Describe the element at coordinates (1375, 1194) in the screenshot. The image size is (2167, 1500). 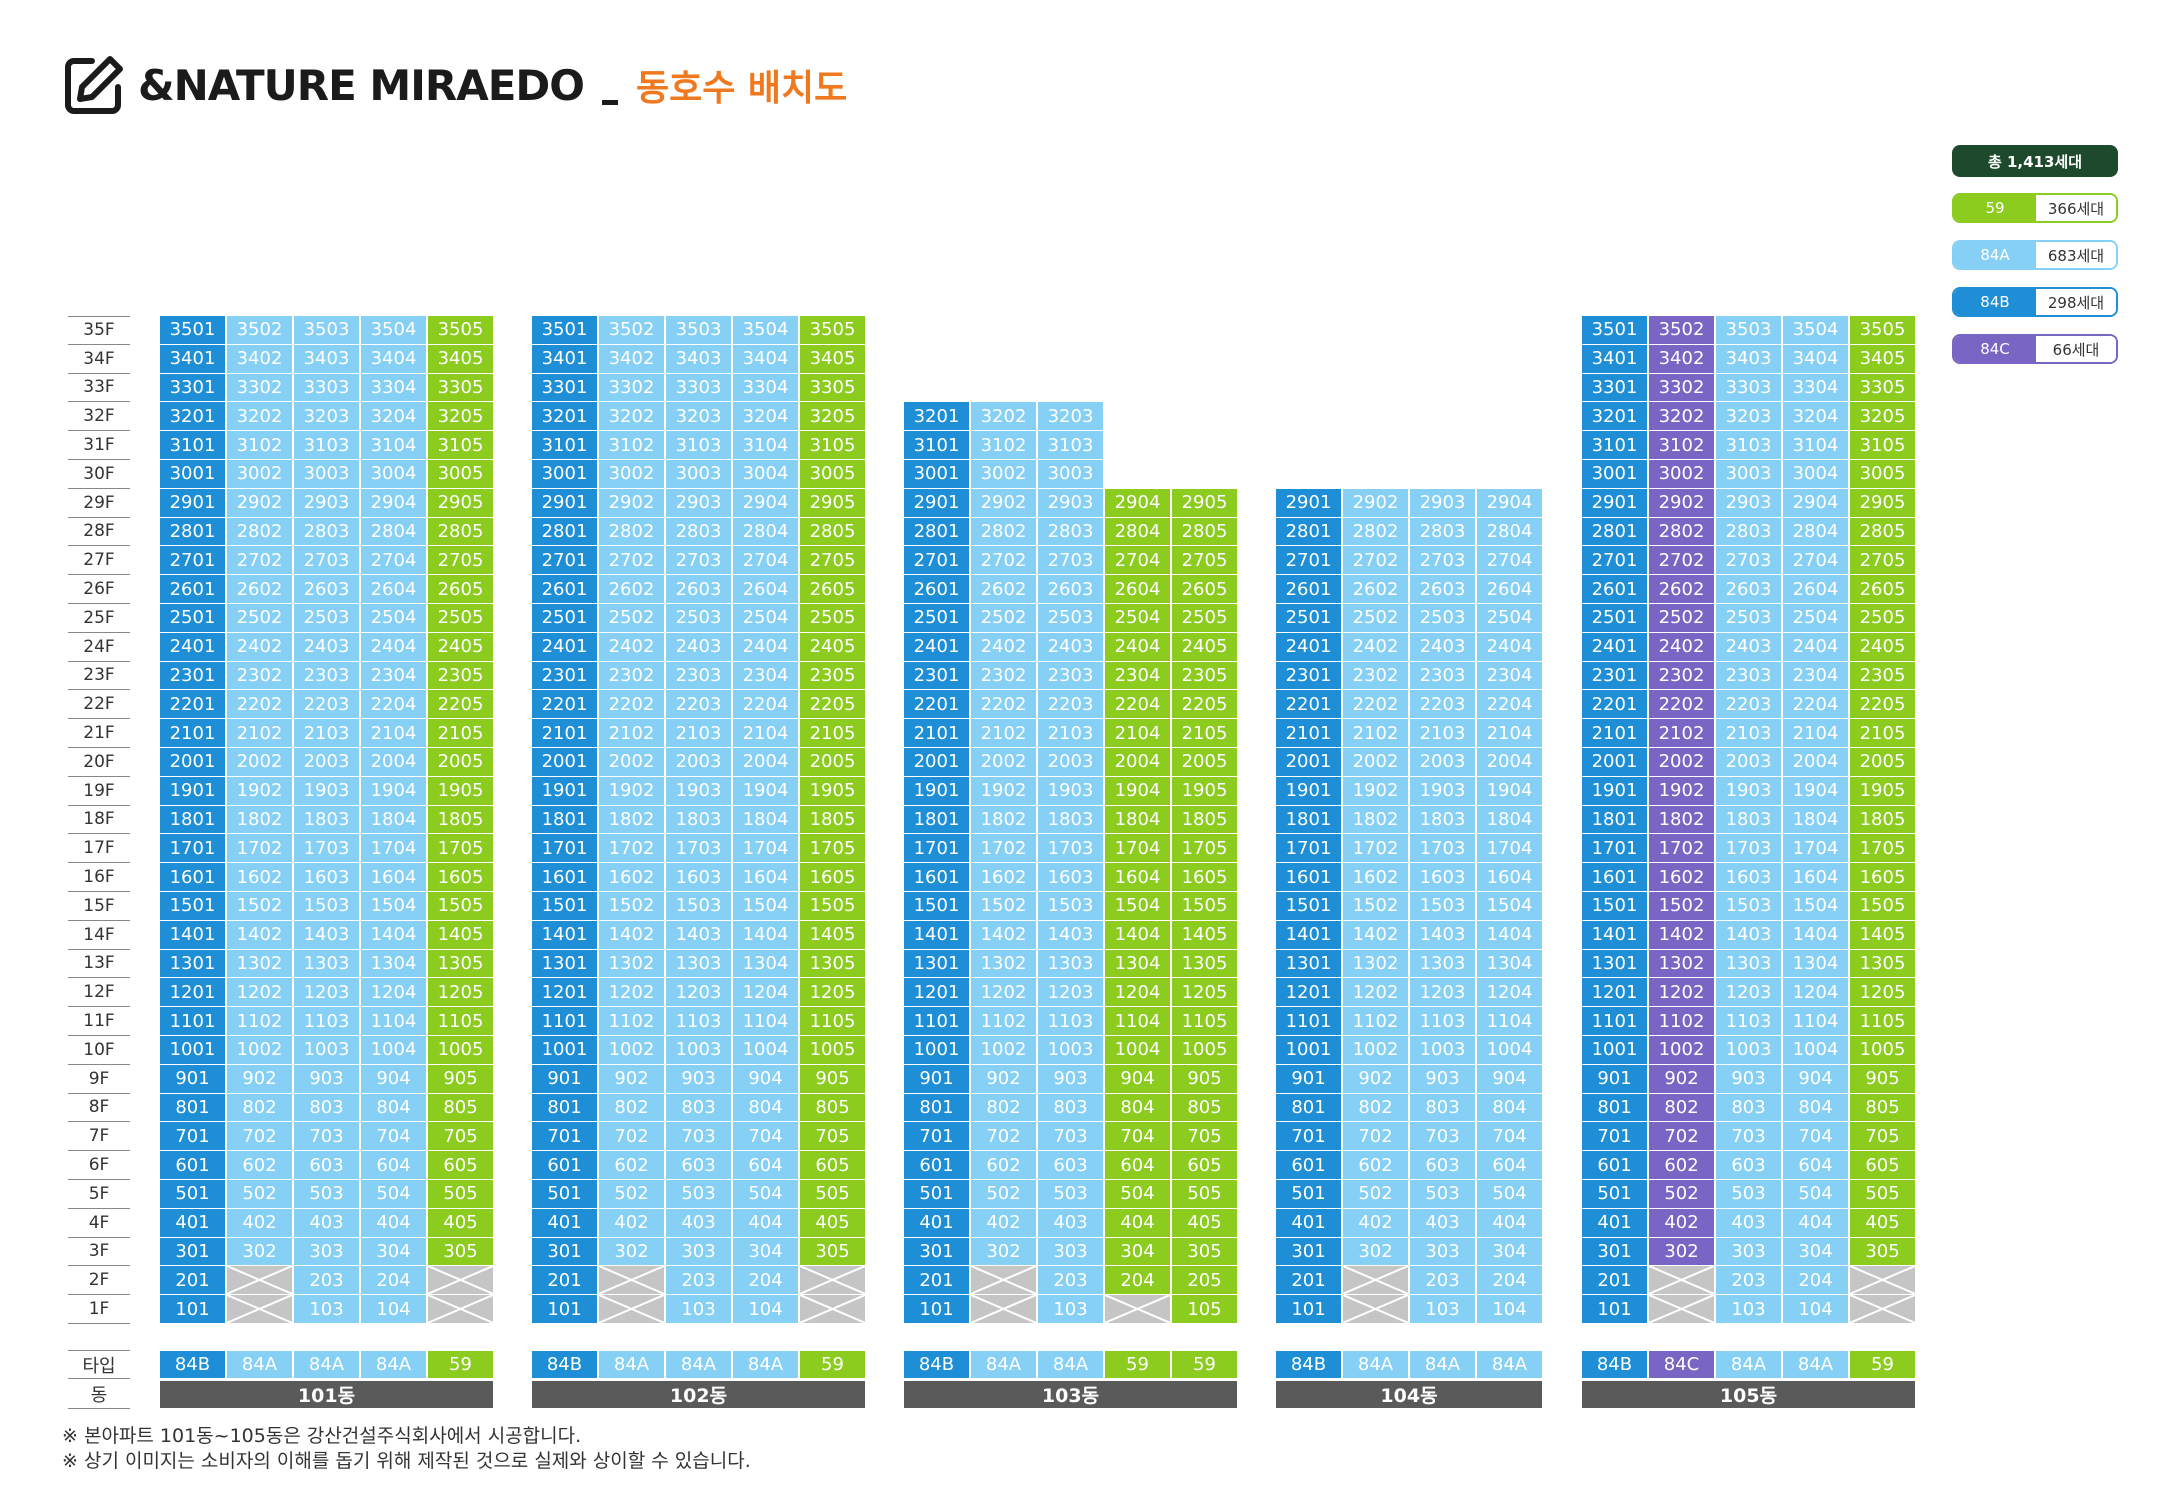
I see `unit-cell: 502` at that location.